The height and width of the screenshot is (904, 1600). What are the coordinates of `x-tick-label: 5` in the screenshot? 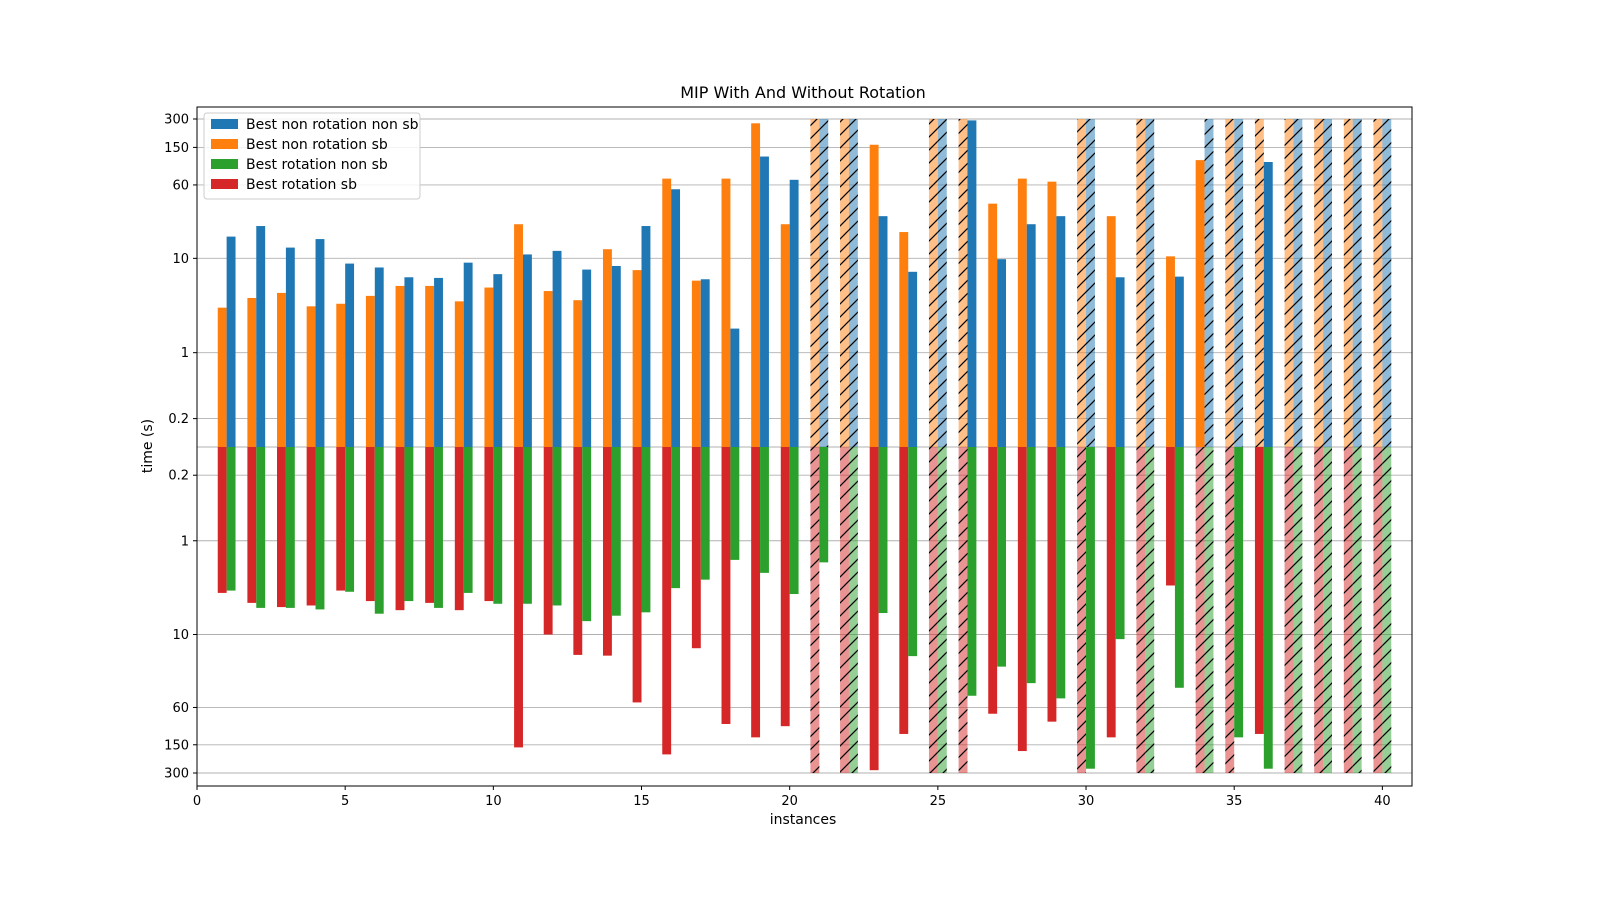 It's located at (345, 801).